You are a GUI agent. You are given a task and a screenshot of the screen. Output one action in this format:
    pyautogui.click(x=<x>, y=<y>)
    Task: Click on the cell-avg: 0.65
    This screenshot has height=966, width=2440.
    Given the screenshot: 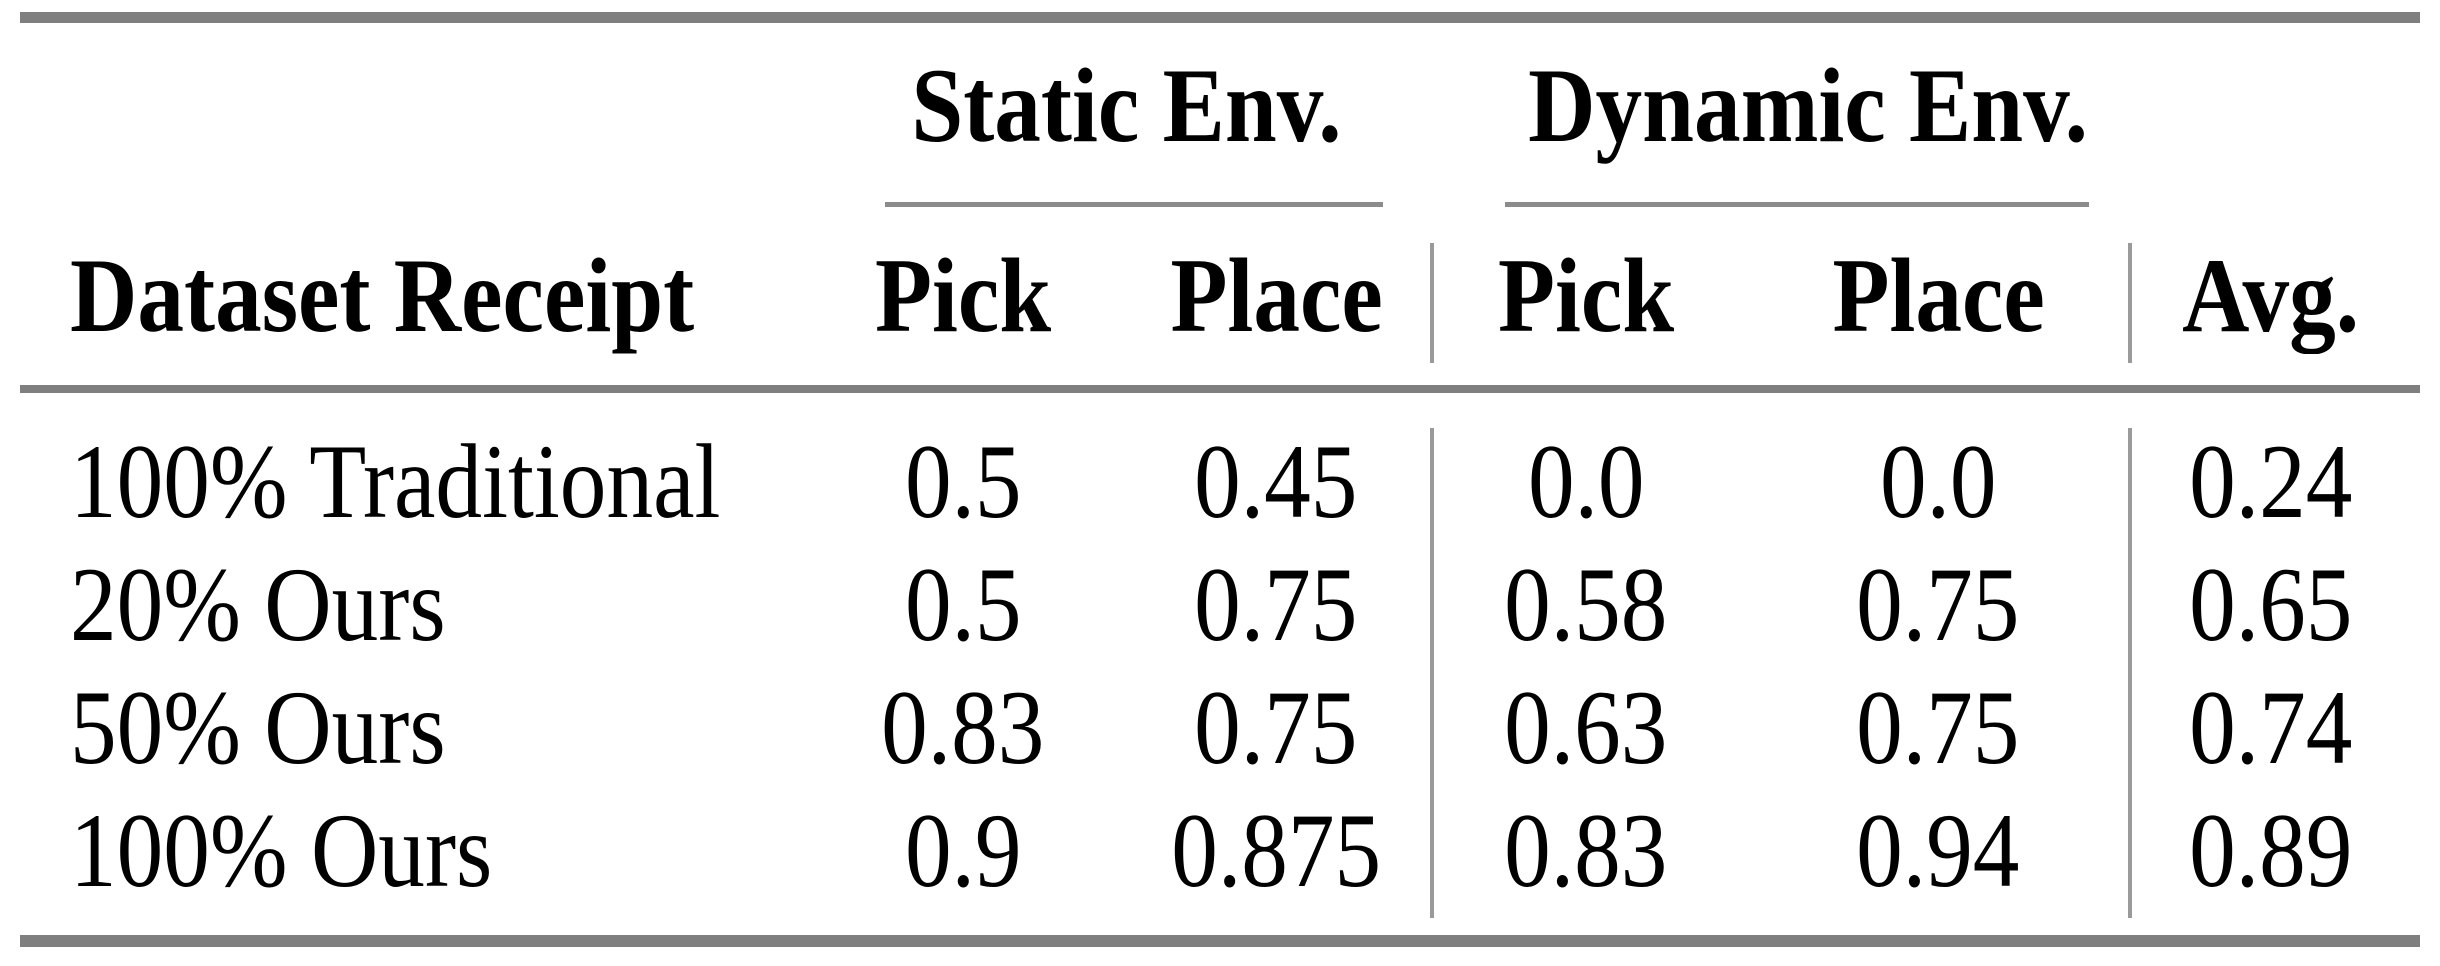 What is the action you would take?
    pyautogui.click(x=2271, y=604)
    